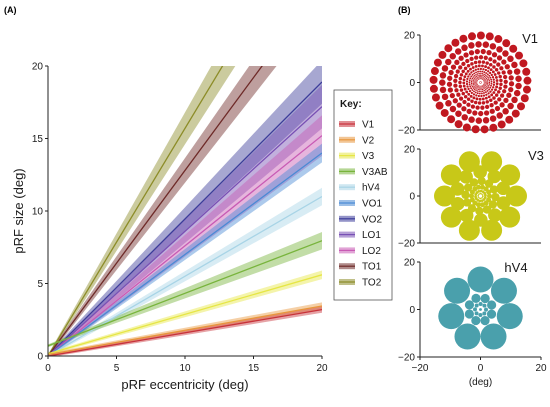 The image size is (550, 407). Describe the element at coordinates (480, 382) in the screenshot. I see `mosaic-x-axis-title: (deg)` at that location.